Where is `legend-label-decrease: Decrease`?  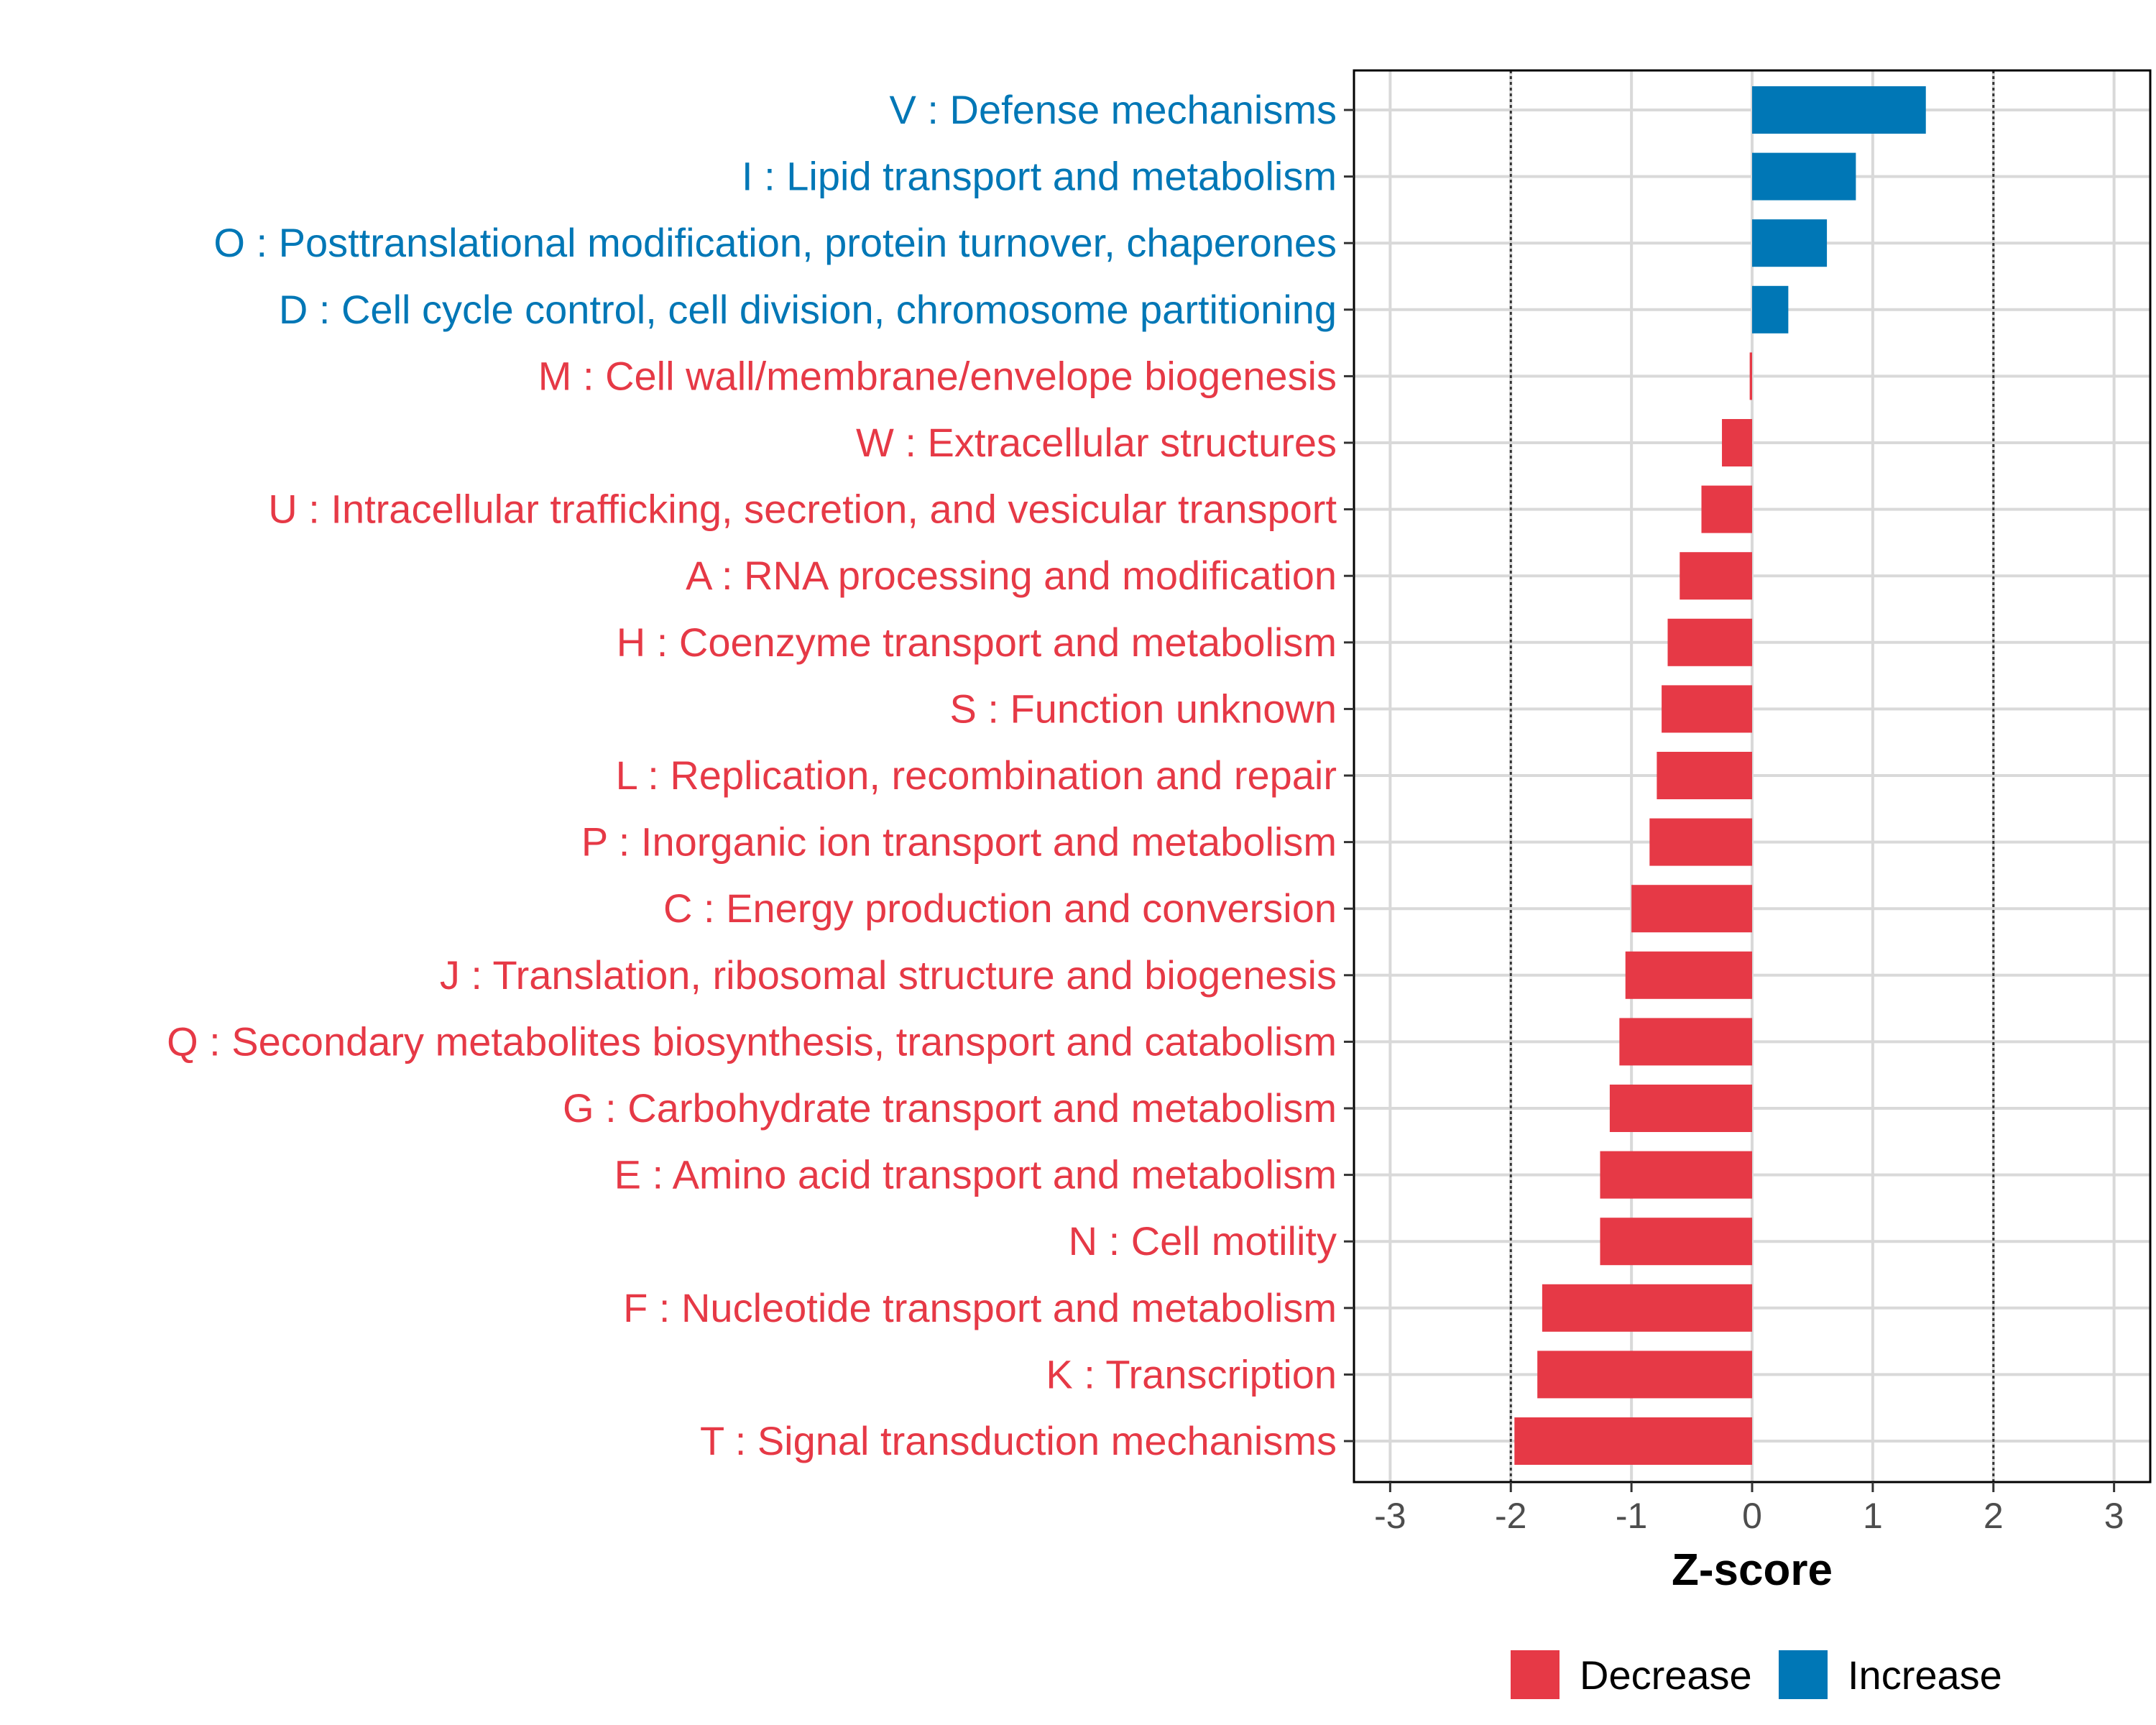
legend-label-decrease: Decrease is located at coordinates (1666, 1675).